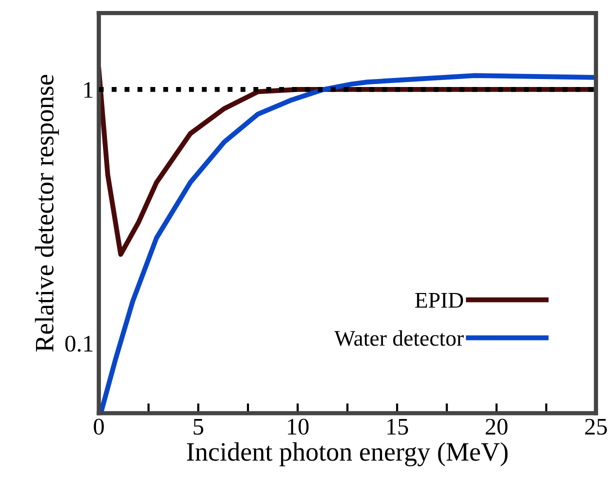 The width and height of the screenshot is (610, 485). What do you see at coordinates (439, 300) in the screenshot?
I see `legend-label: EPID` at bounding box center [439, 300].